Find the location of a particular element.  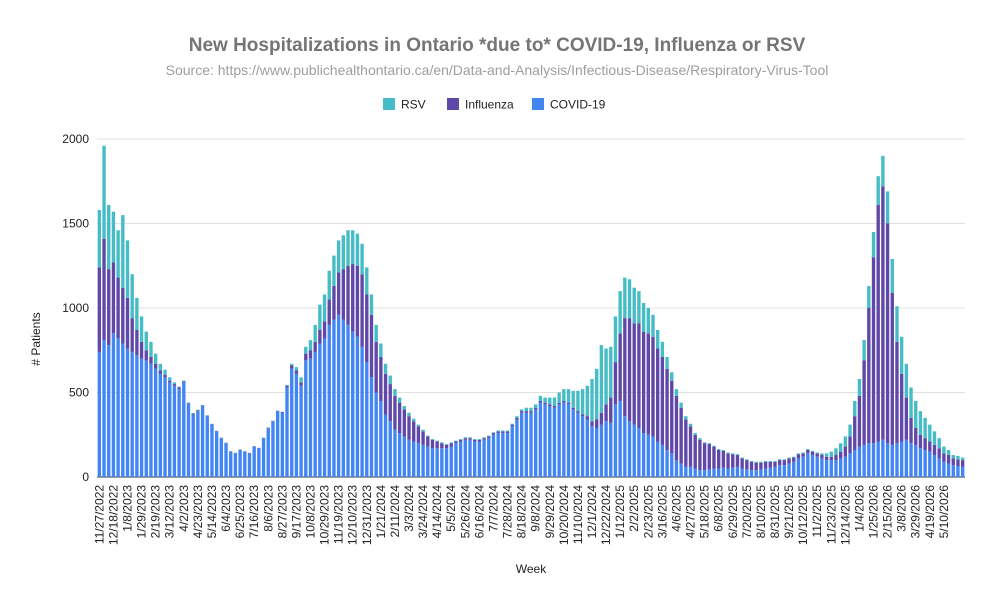

x-tick-label: 4/14/2024 is located at coordinates (437, 512).